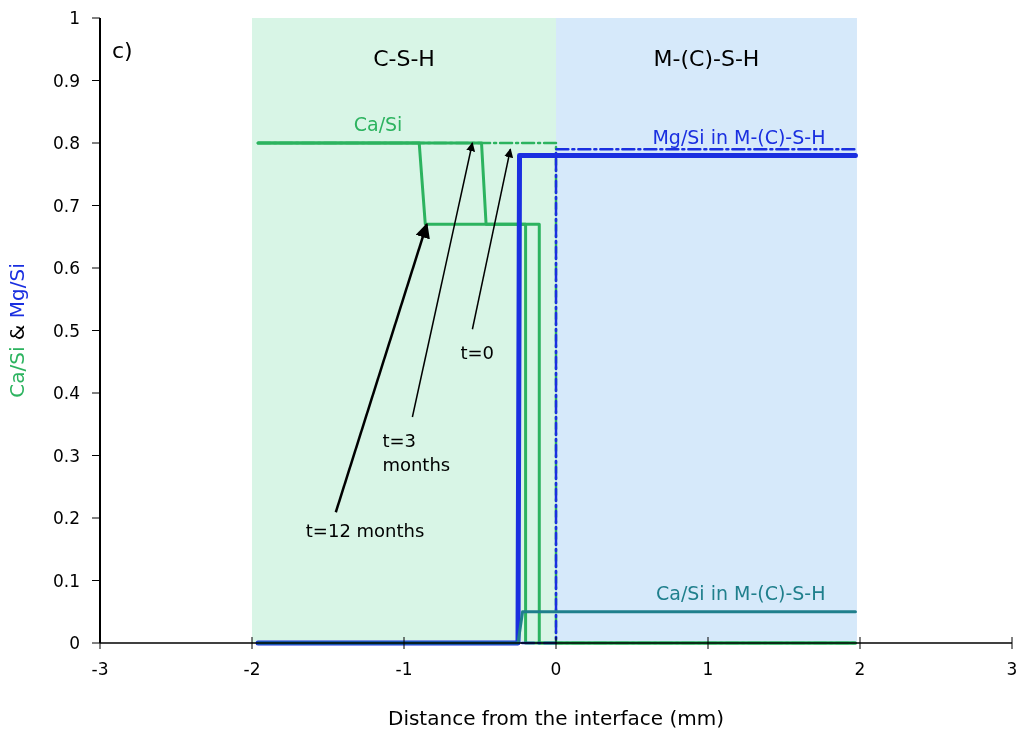  Describe the element at coordinates (365, 531) in the screenshot. I see `annotation: t=12 months` at that location.